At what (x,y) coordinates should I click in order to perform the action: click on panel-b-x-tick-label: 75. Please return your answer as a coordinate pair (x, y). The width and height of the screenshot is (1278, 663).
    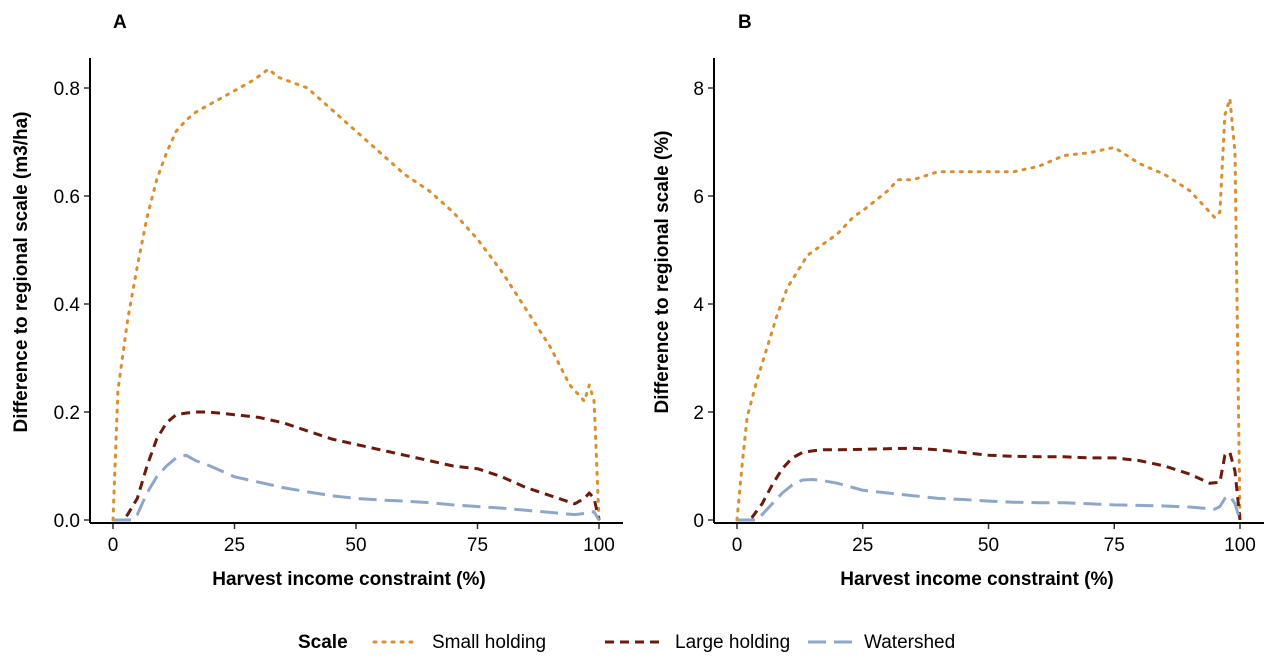
    Looking at the image, I should click on (1114, 545).